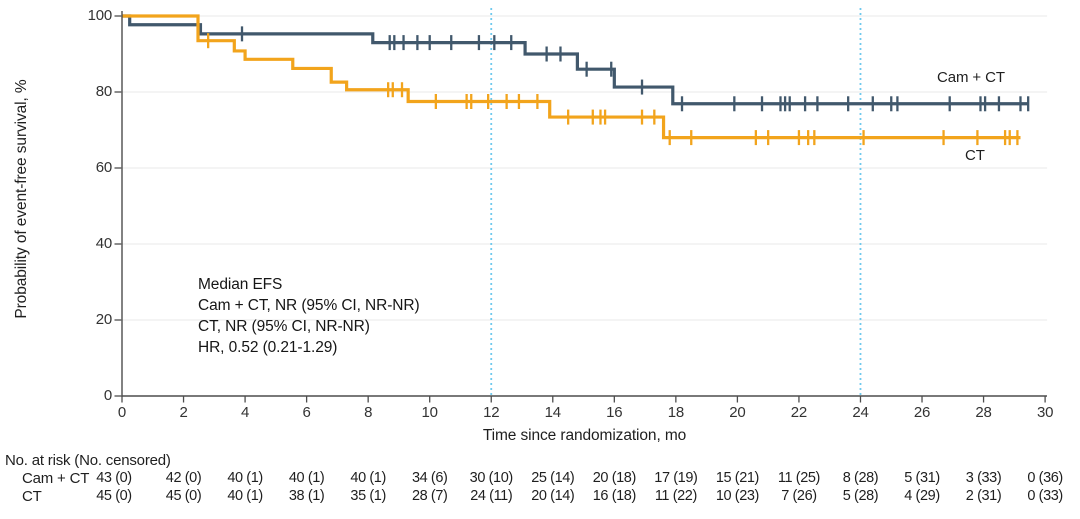 The width and height of the screenshot is (1080, 519). I want to click on risk-value: 4 (29), so click(922, 496).